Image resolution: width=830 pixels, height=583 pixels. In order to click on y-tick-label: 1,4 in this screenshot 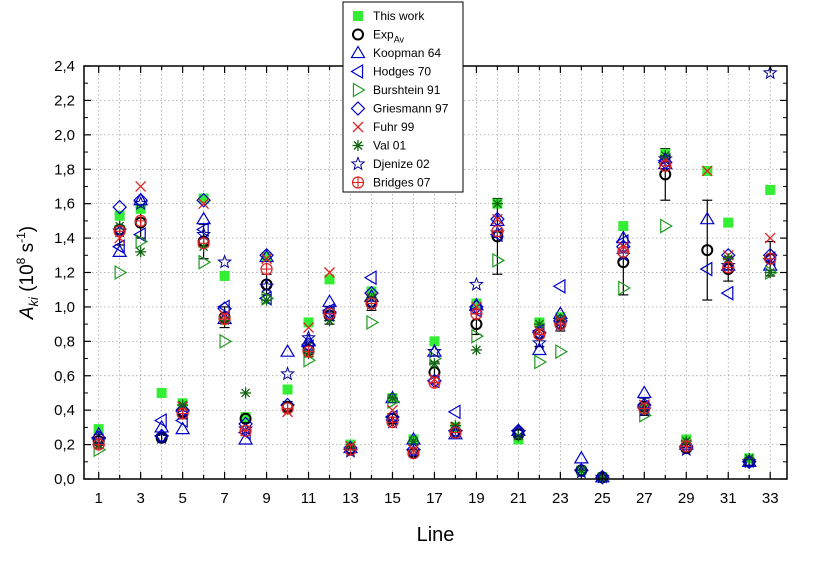, I will do `click(64, 238)`.